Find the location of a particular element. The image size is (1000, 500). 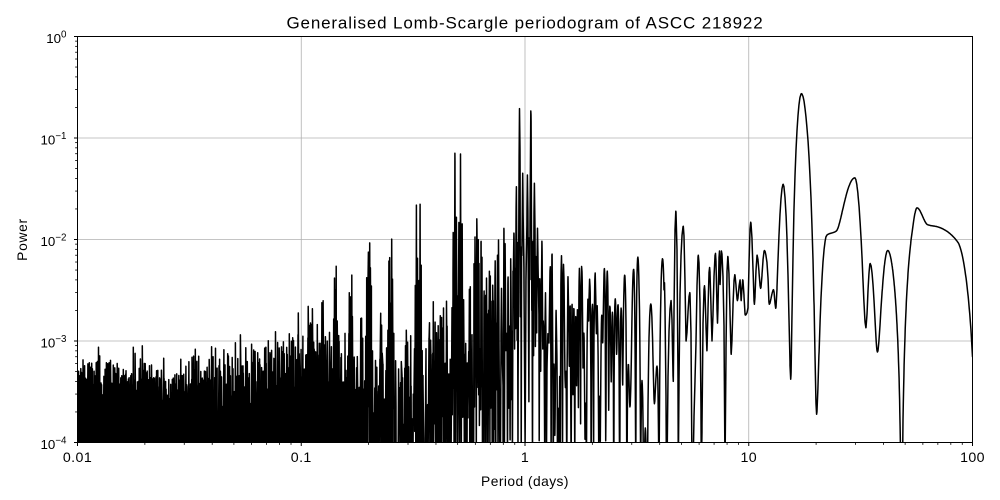

svg-text: 100 is located at coordinates (972, 458).